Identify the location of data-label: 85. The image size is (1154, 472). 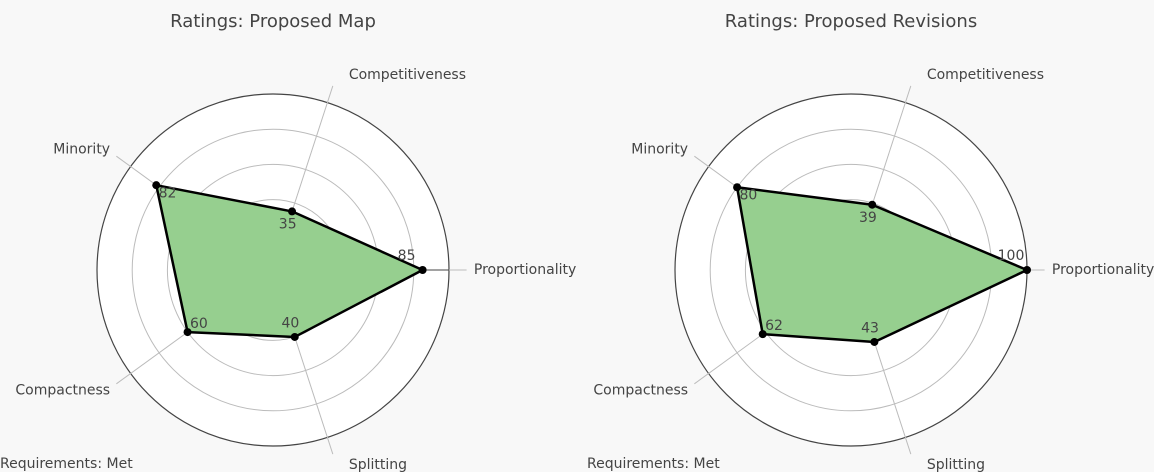
(407, 256).